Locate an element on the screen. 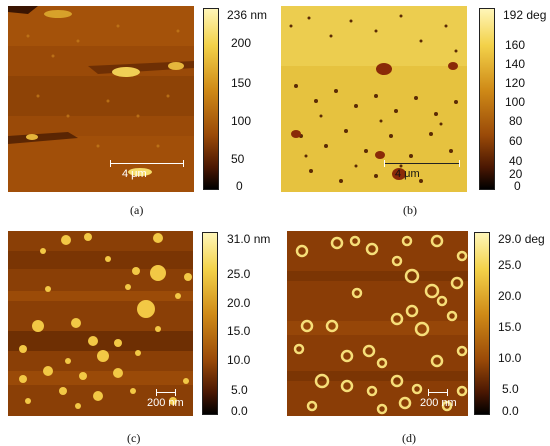  colorbar-b-label-2: 140 is located at coordinates (515, 64).